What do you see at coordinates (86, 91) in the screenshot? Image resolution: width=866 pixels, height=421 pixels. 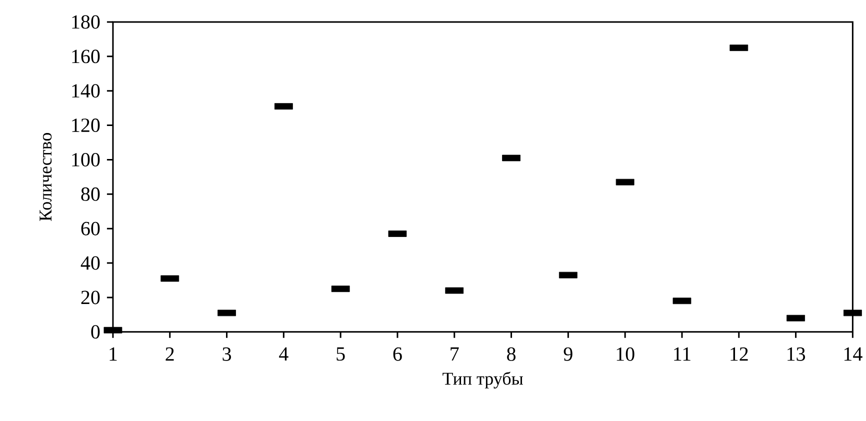 I see `y-tick-label: 140` at bounding box center [86, 91].